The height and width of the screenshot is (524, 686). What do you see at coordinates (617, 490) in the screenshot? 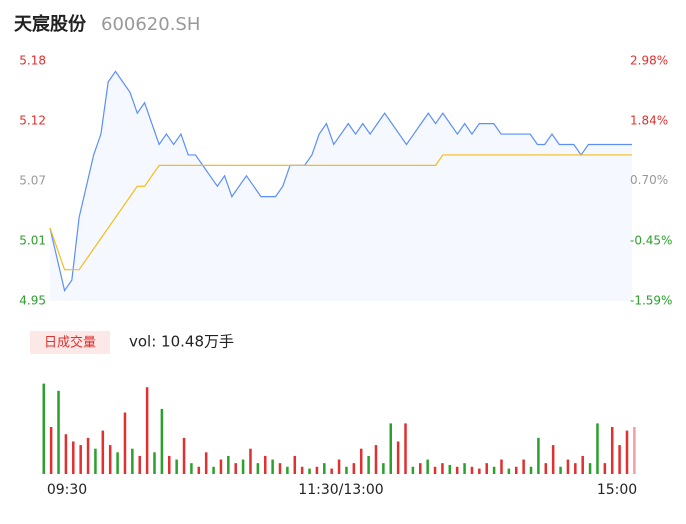
I see `x-tick-label: 15:00` at bounding box center [617, 490].